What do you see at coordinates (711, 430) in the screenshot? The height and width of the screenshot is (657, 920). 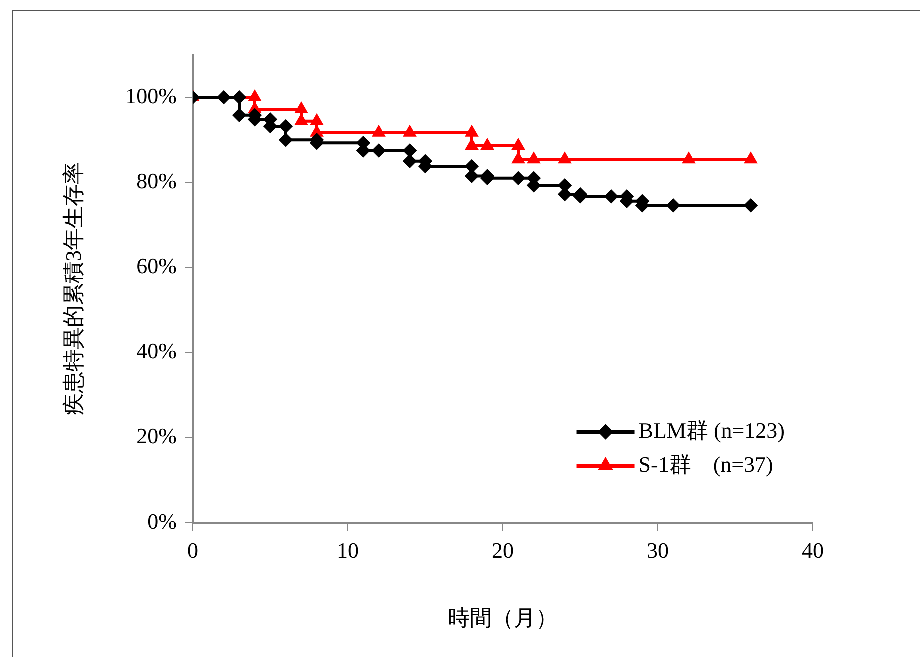 I see `legend-label: BLM群 (n=123)` at bounding box center [711, 430].